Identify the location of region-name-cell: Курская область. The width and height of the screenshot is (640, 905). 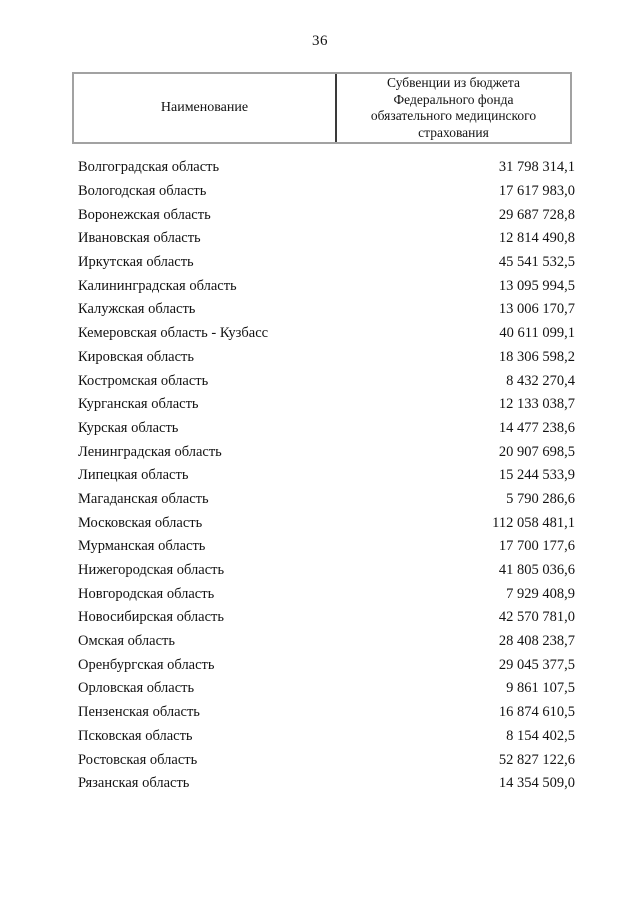
(128, 427).